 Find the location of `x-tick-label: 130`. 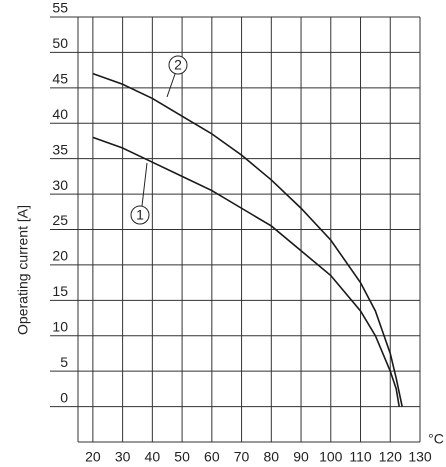

x-tick-label: 130 is located at coordinates (420, 457).